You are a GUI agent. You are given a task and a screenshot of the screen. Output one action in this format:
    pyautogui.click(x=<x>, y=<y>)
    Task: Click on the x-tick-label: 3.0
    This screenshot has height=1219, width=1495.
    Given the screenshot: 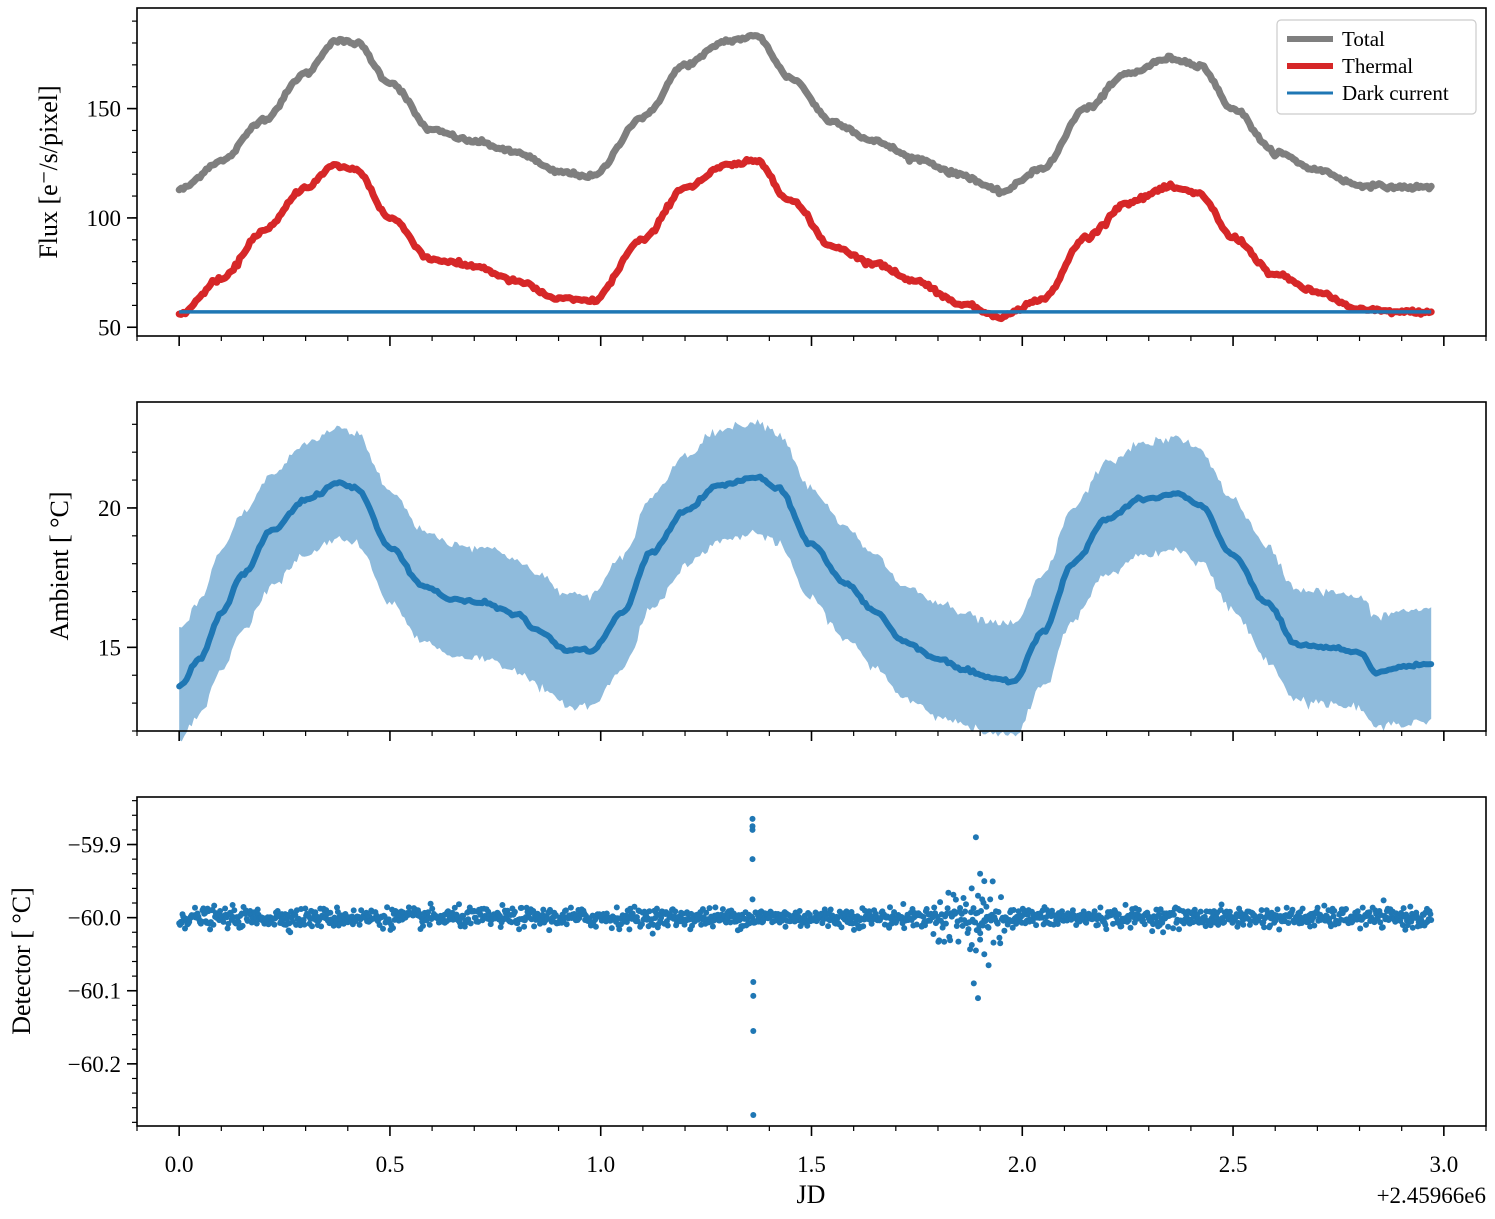 What is the action you would take?
    pyautogui.click(x=1443, y=1164)
    